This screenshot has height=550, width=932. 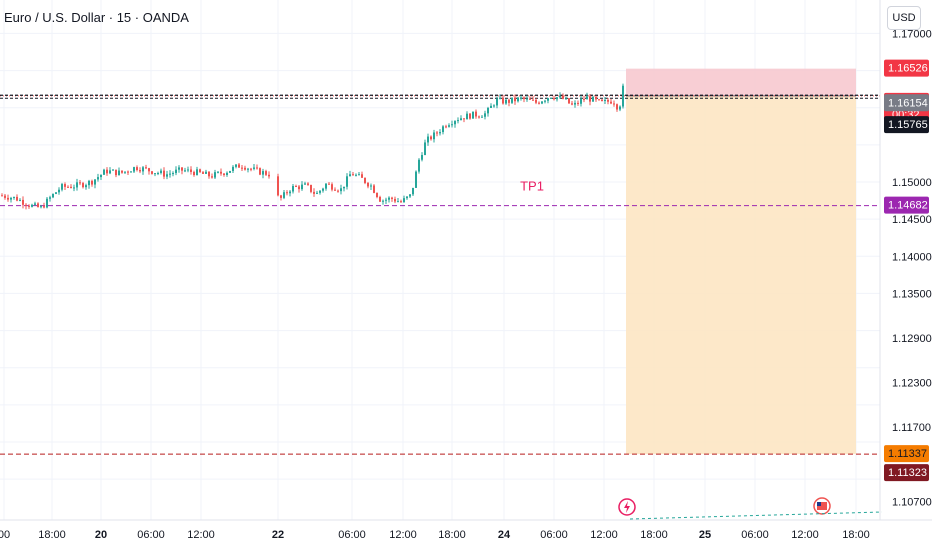 I want to click on time-tick-label: 18:00, so click(x=452, y=535).